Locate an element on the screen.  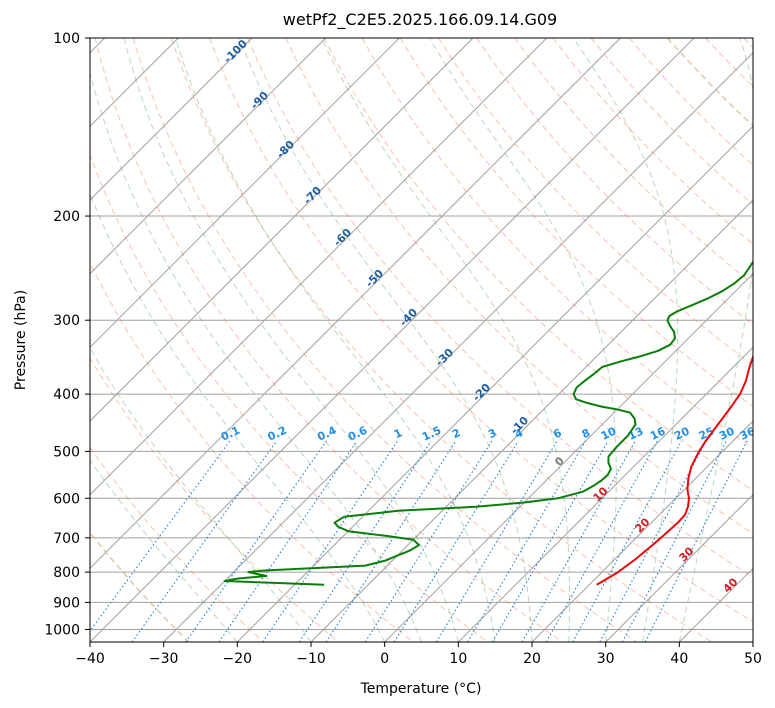
x-tick-label: 20 is located at coordinates (532, 659).